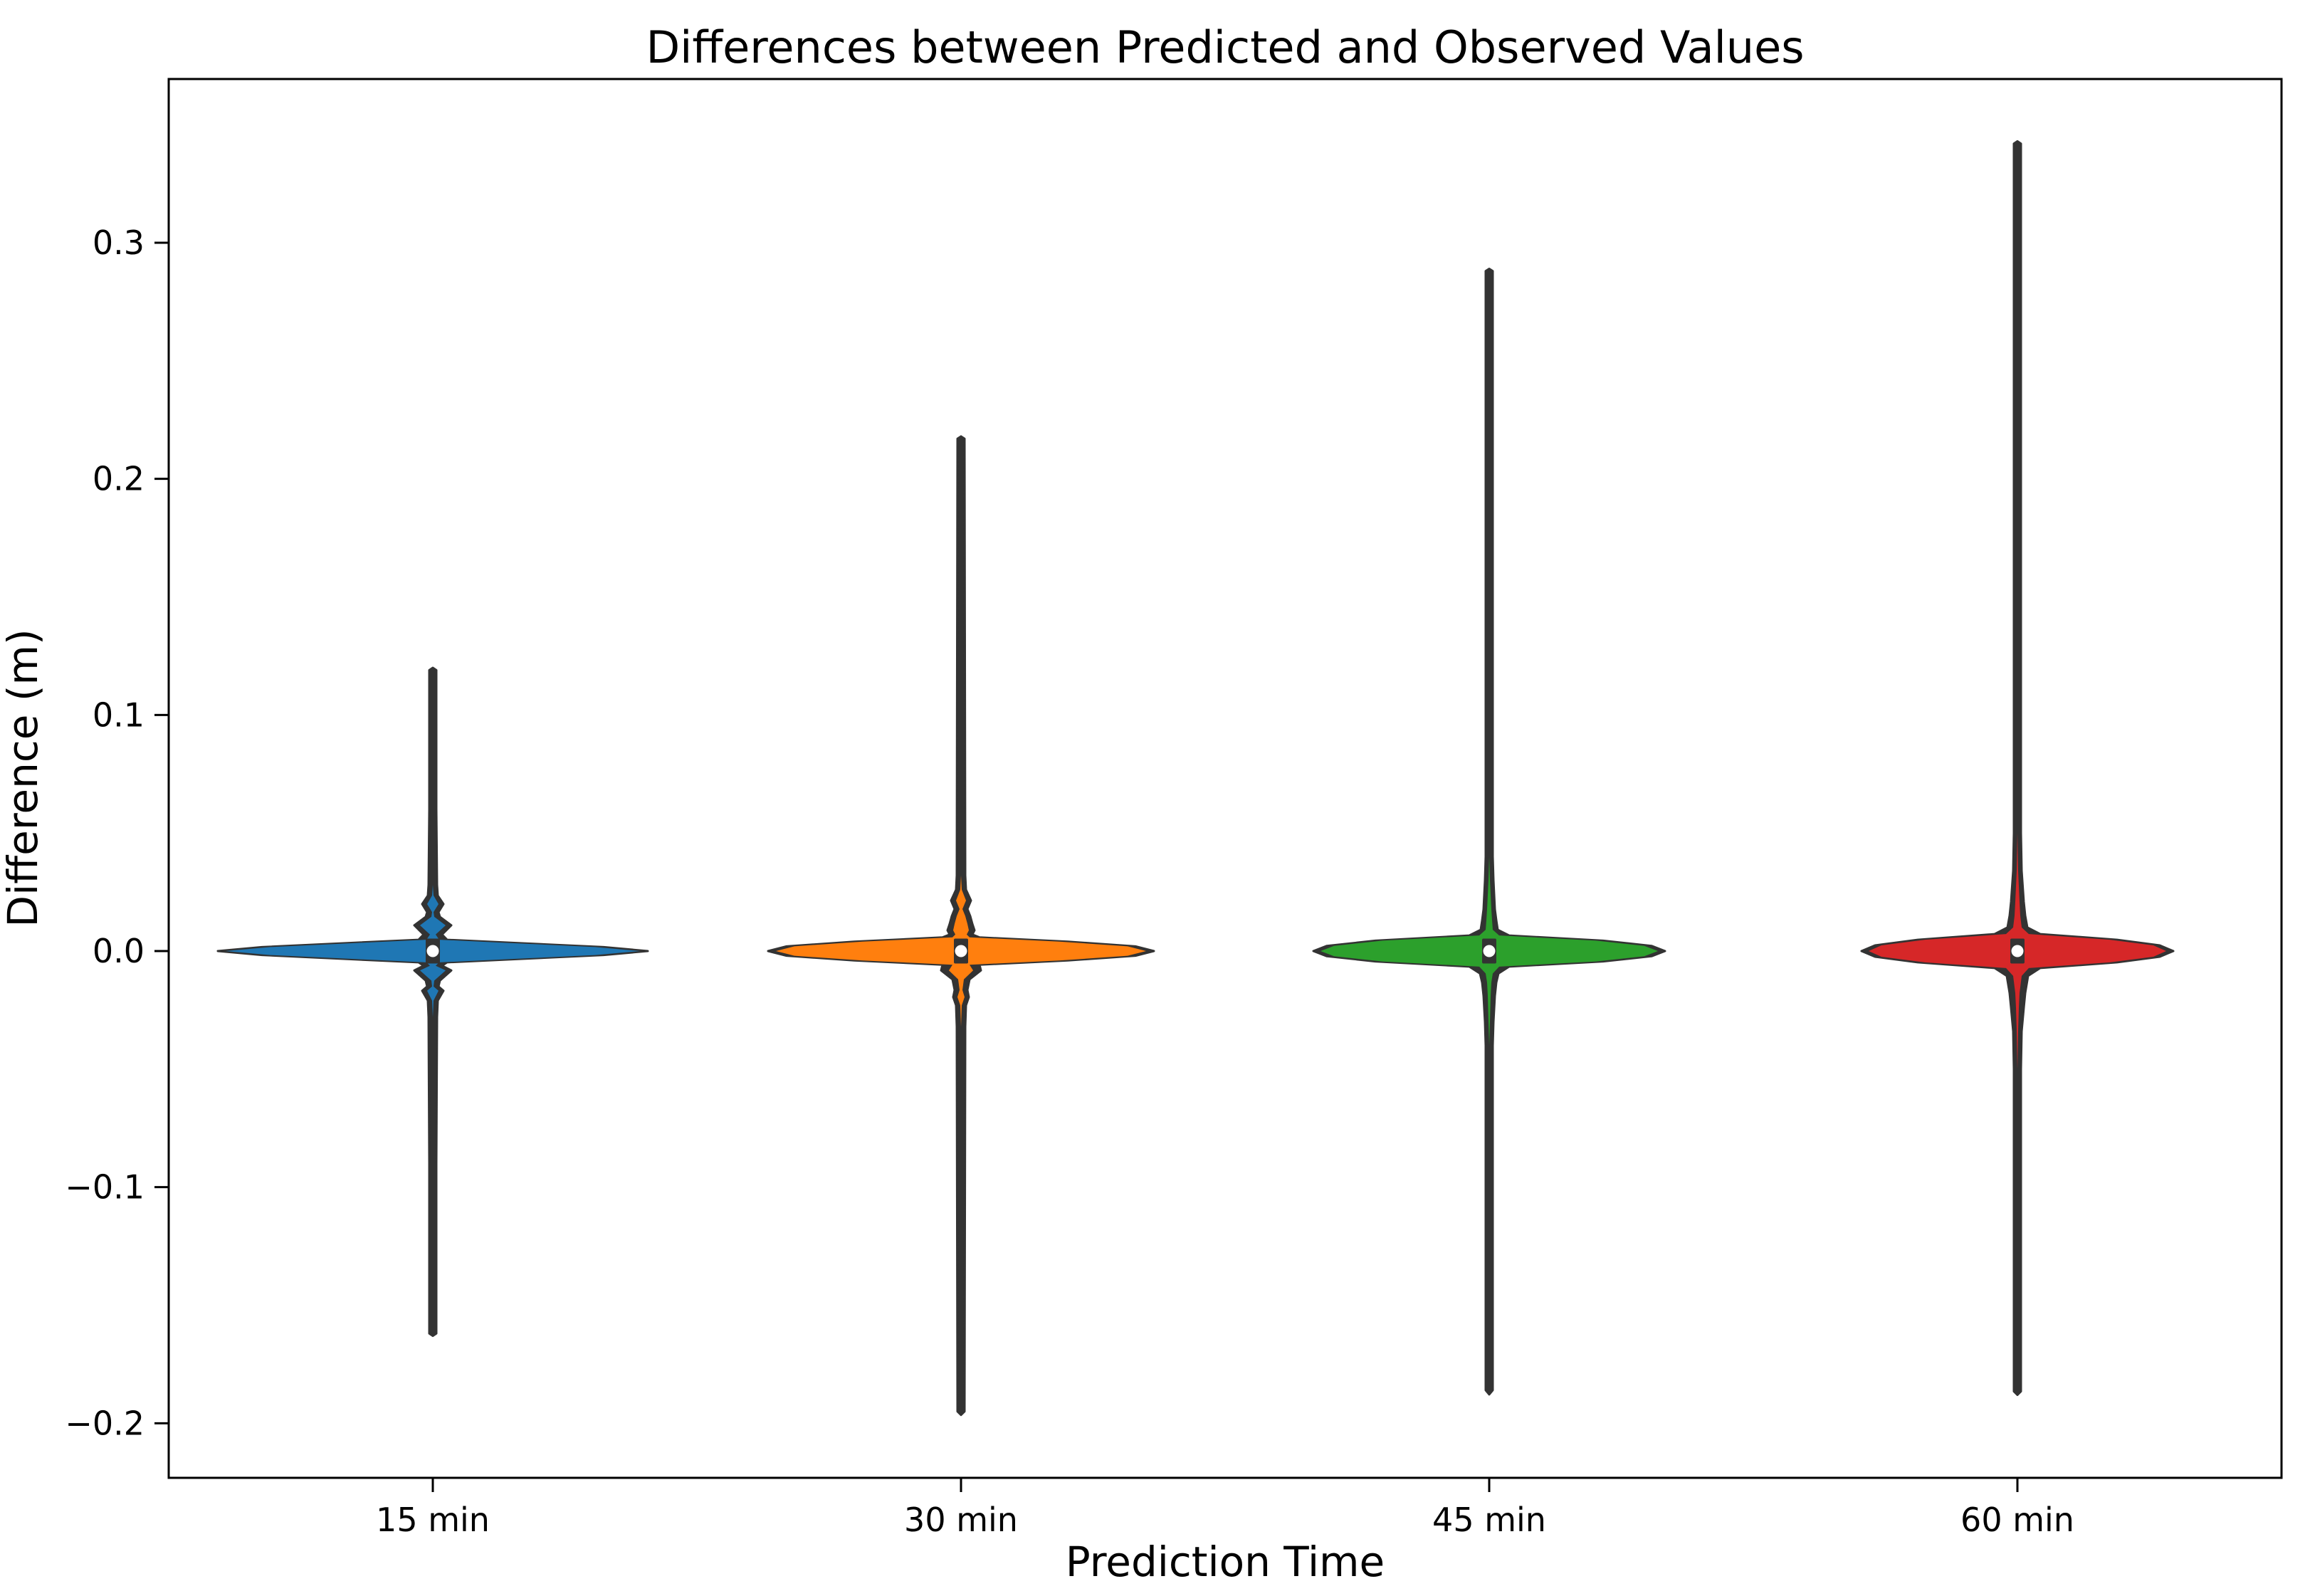  I want to click on violin-45-min, so click(1489, 831).